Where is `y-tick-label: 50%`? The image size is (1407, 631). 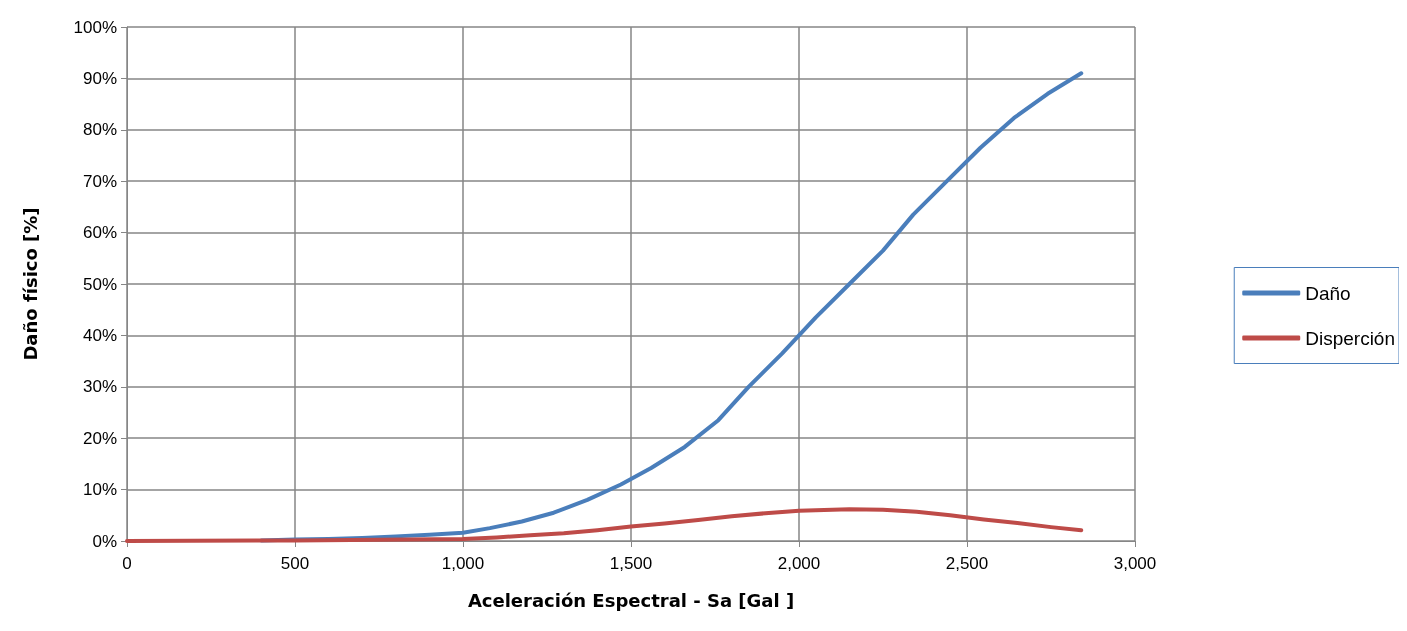 y-tick-label: 50% is located at coordinates (99, 284).